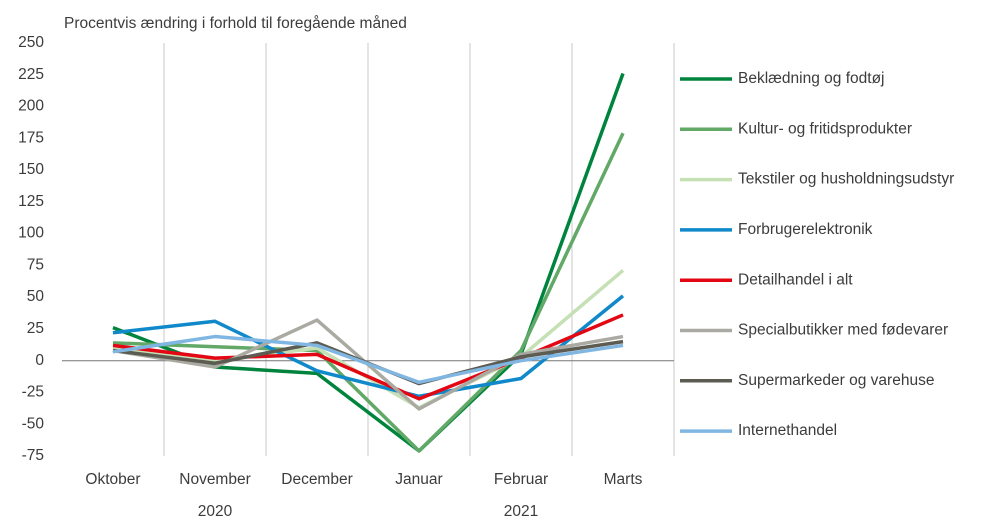  What do you see at coordinates (35, 328) in the screenshot?
I see `y-tick-label: 25` at bounding box center [35, 328].